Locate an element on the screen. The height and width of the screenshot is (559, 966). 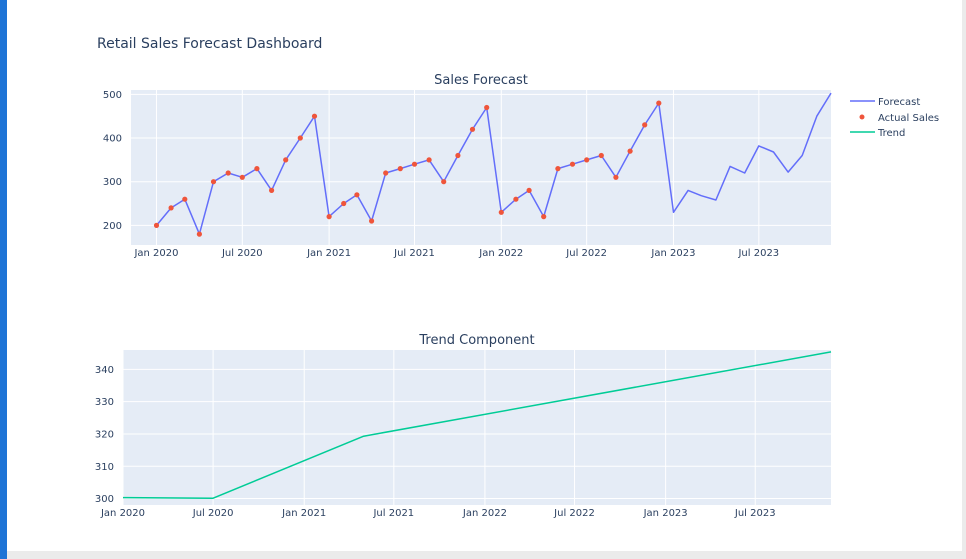
y-tick-label: 500 is located at coordinates (112, 95).